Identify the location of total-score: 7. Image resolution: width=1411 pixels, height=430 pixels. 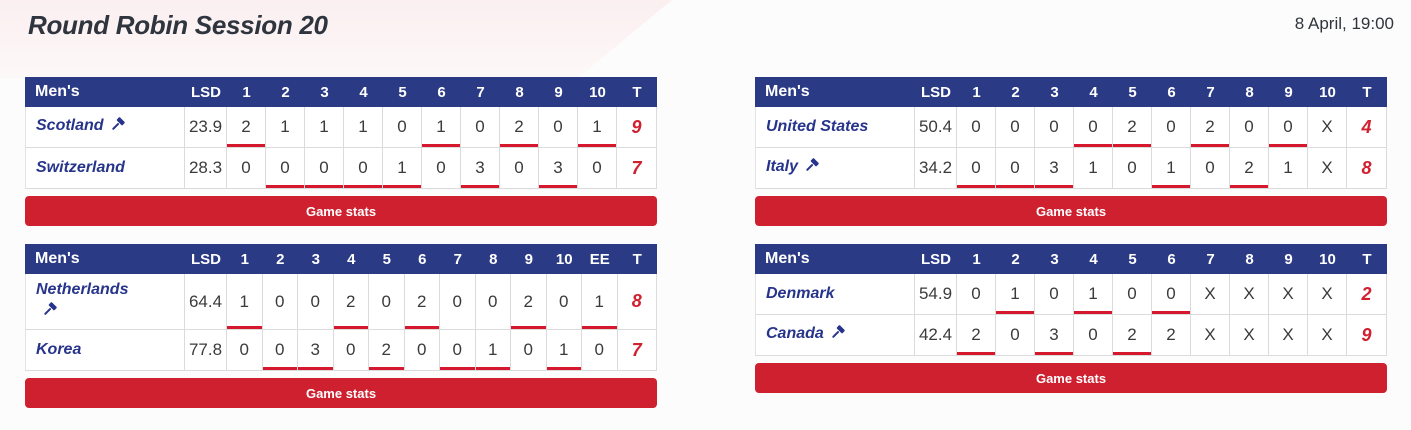
(637, 350).